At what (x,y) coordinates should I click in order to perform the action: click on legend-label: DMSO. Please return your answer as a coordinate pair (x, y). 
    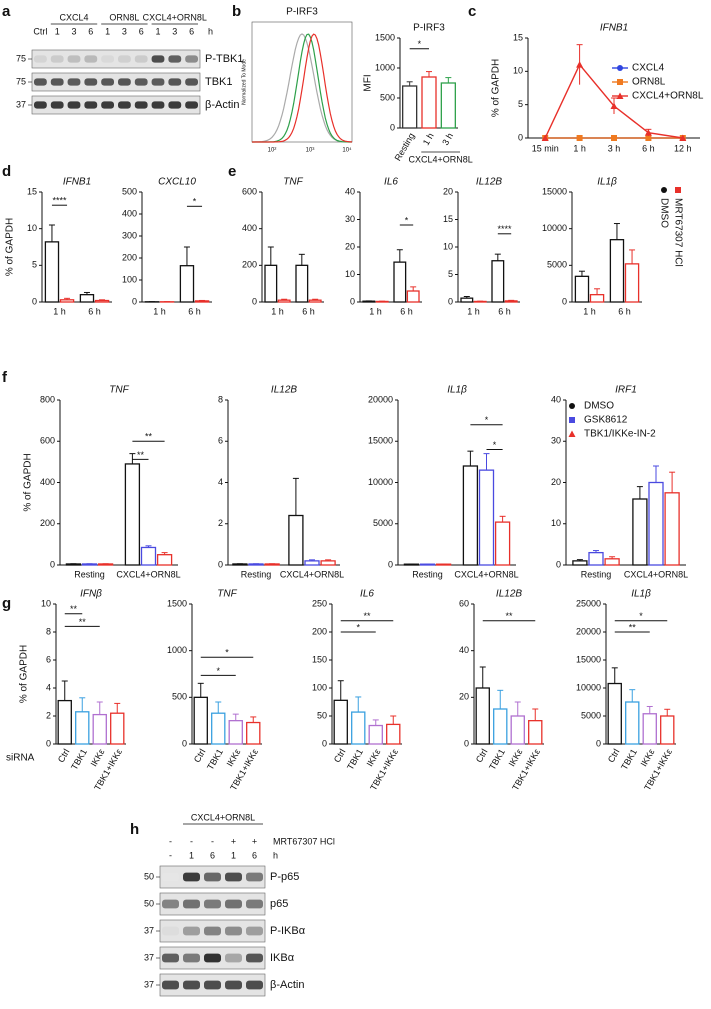
    Looking at the image, I should click on (663, 213).